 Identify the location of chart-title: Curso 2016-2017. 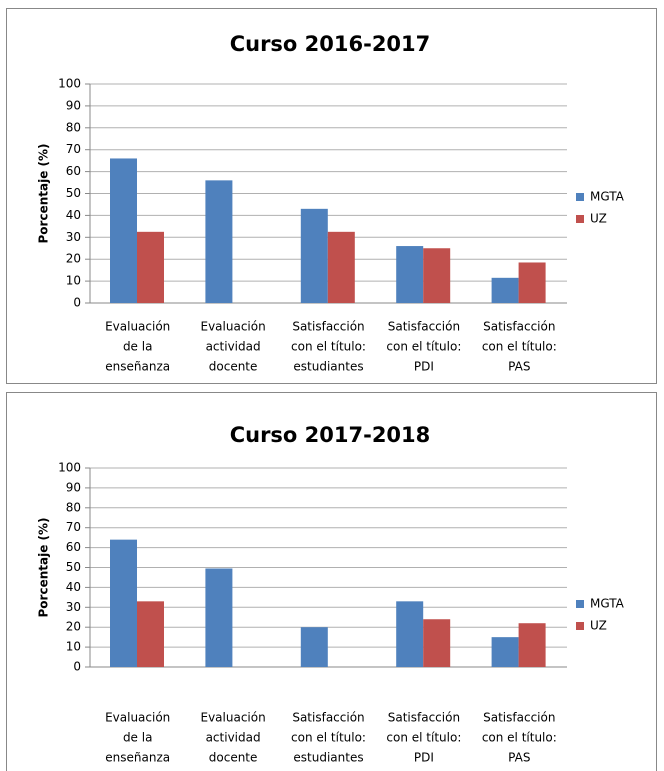
(330, 44).